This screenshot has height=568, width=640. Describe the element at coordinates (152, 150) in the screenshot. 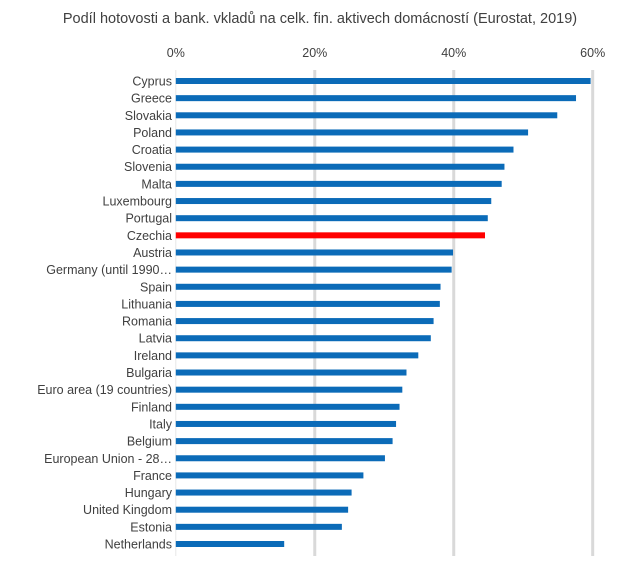

I see `category-label: Croatia` at that location.